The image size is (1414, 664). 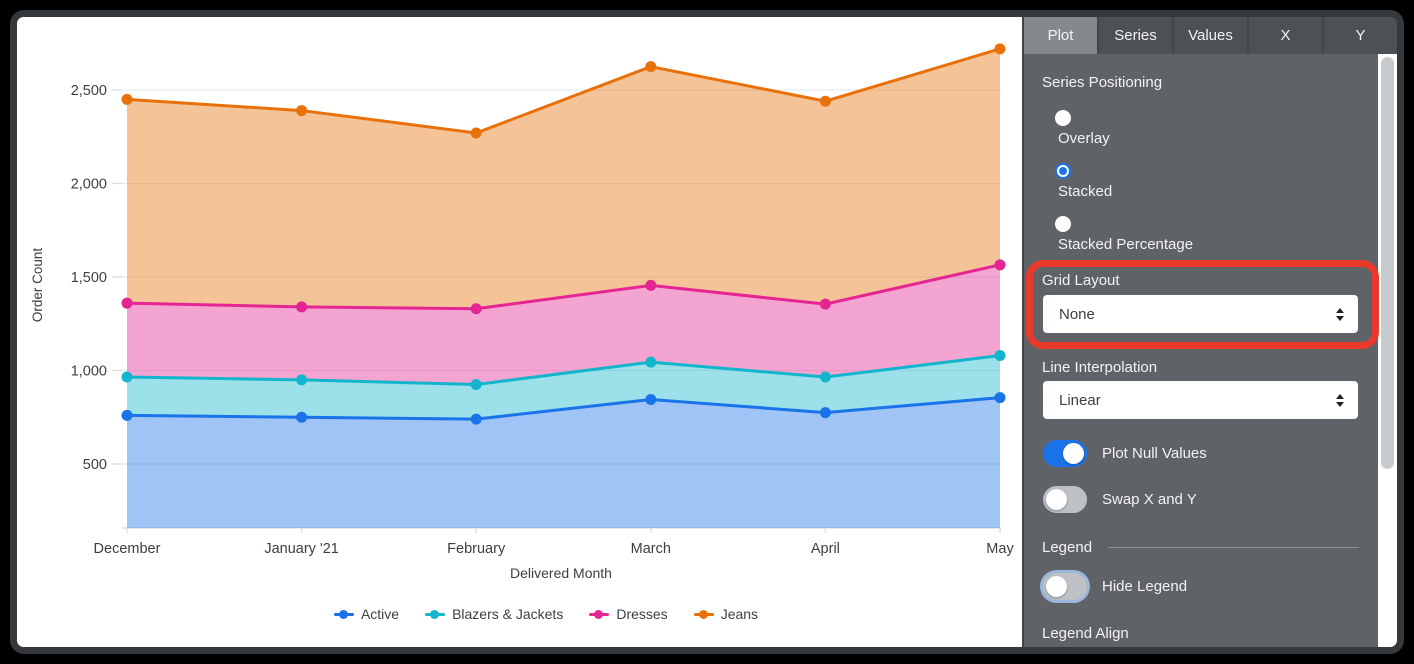 What do you see at coordinates (1126, 244) in the screenshot?
I see `radio-label: Stacked Percentage` at bounding box center [1126, 244].